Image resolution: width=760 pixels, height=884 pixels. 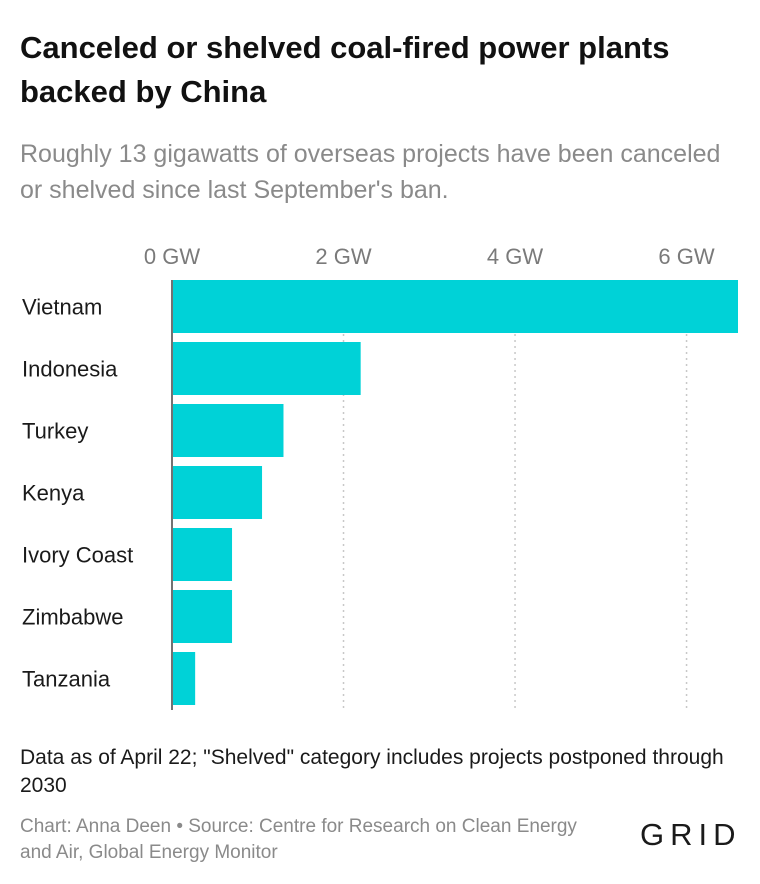 I want to click on grid-logo: GRID, so click(x=691, y=834).